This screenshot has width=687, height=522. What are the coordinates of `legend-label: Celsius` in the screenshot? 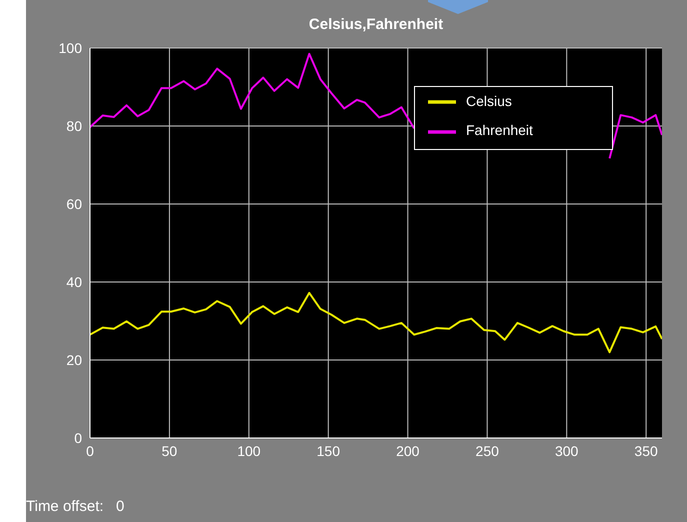 It's located at (489, 101).